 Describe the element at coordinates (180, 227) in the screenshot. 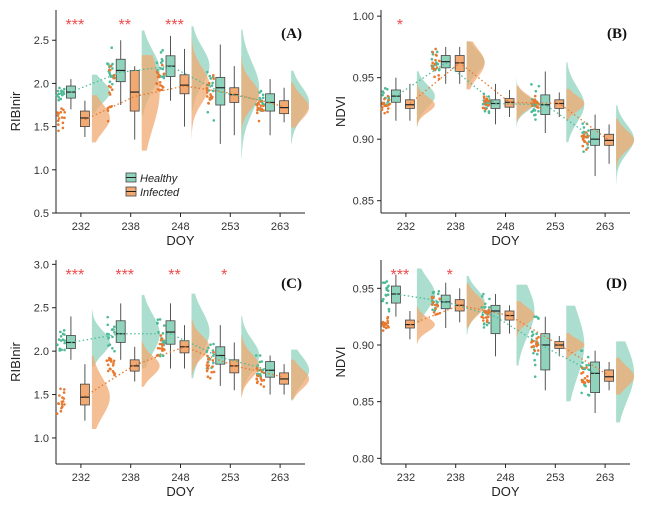

I see `x-tick-label: 248` at that location.